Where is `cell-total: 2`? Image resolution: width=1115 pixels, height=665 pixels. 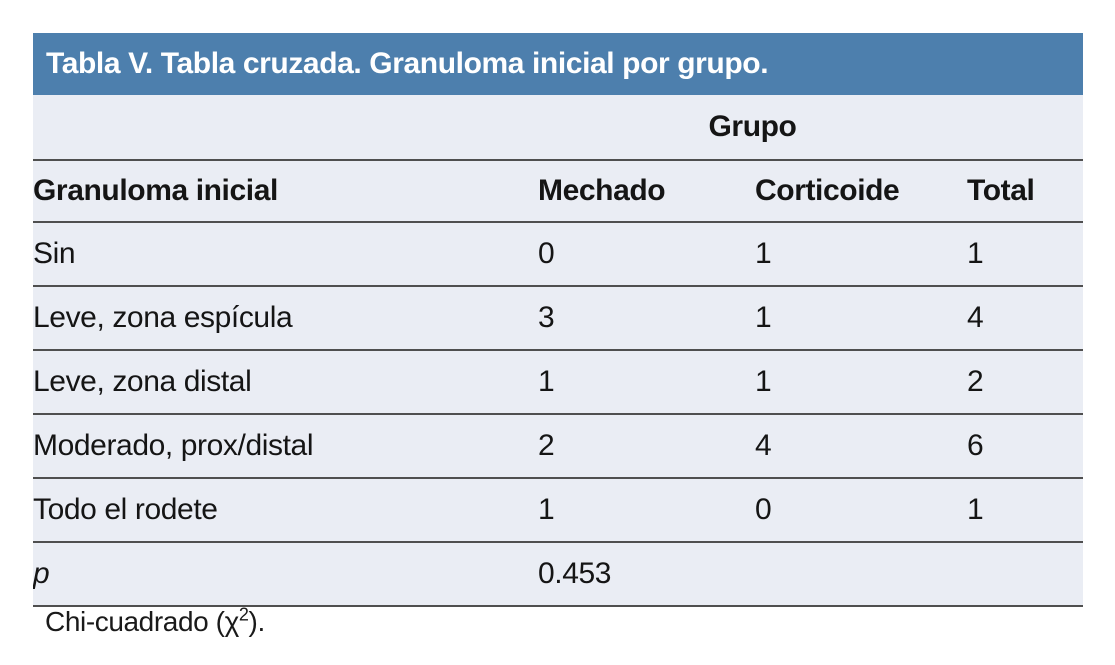
cell-total: 2 is located at coordinates (975, 381).